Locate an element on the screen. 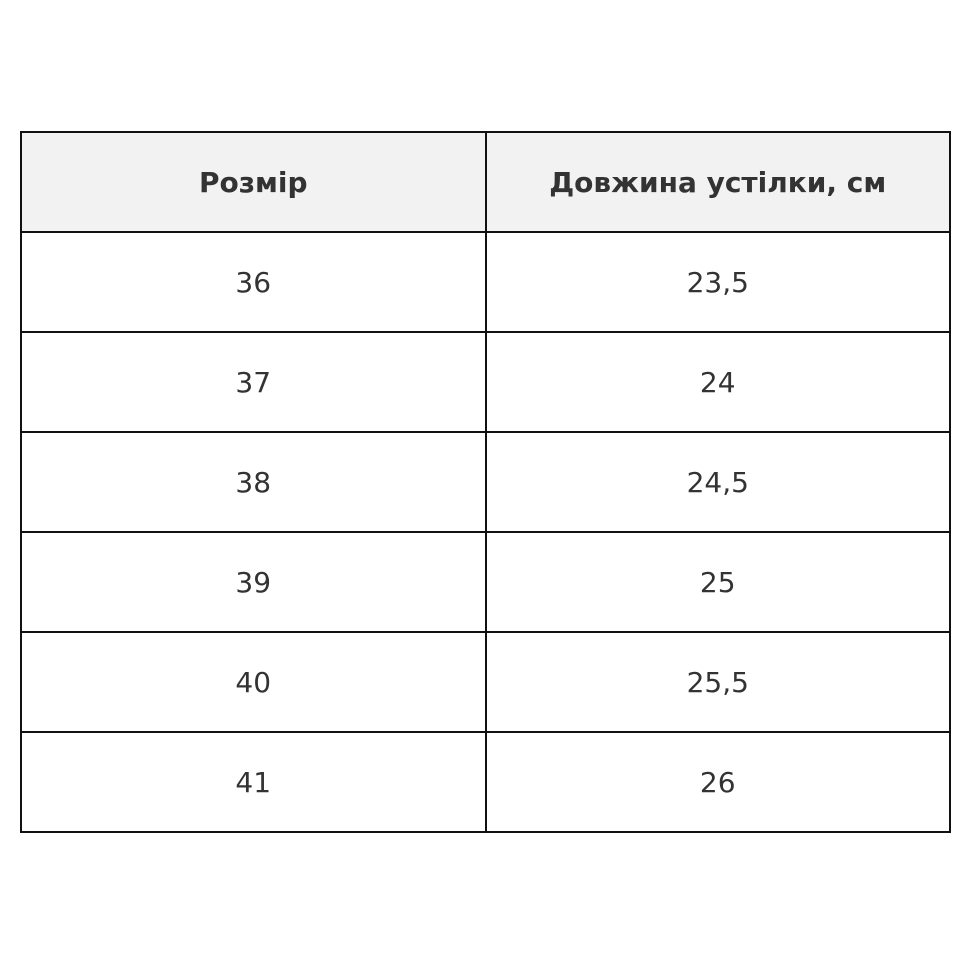 Image resolution: width=969 pixels, height=964 pixels. table-row: 40 25,5 is located at coordinates (485, 682).